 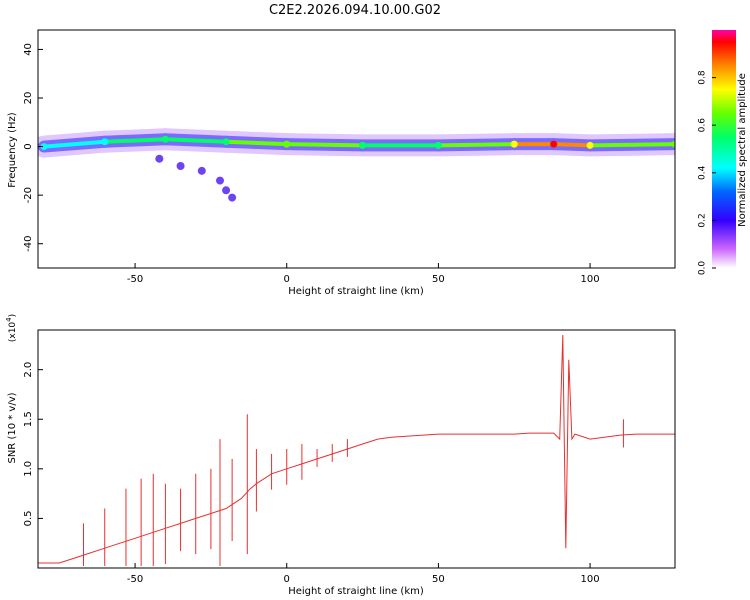 I want to click on snr-x-ticks: -50 0 50 100, so click(x=363, y=574).